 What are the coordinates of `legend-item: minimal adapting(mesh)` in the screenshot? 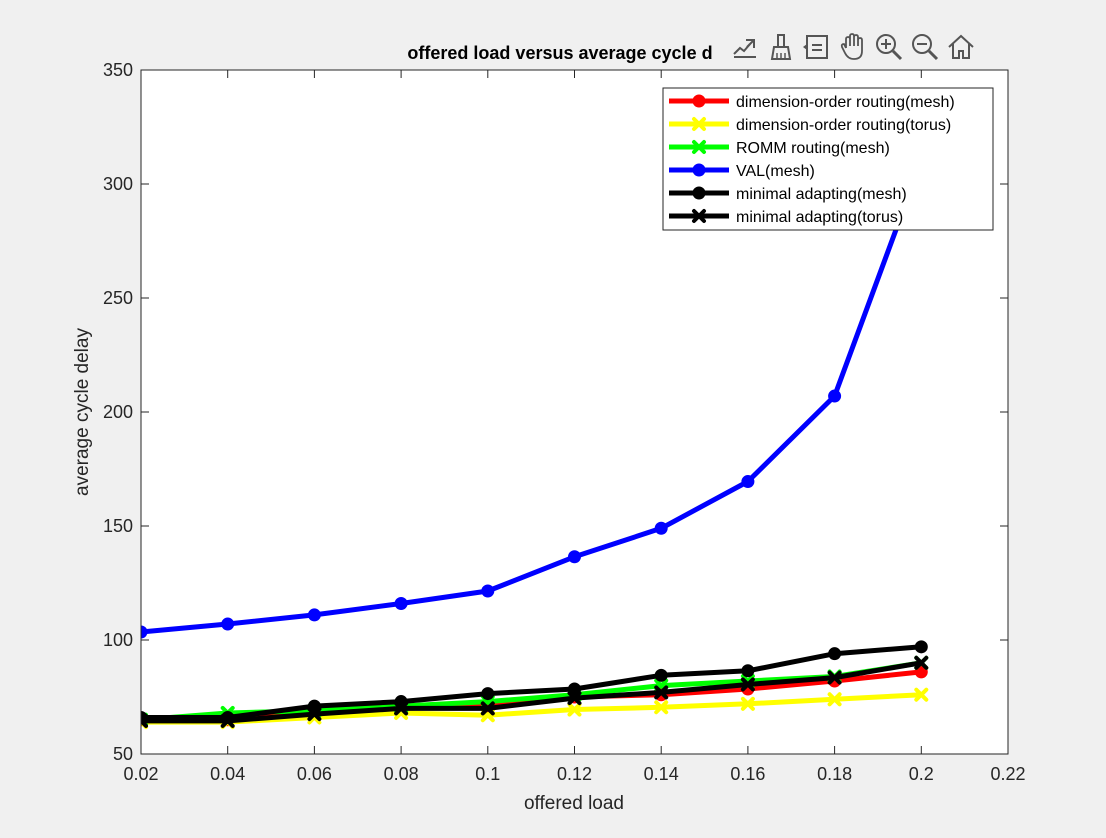 It's located at (788, 194).